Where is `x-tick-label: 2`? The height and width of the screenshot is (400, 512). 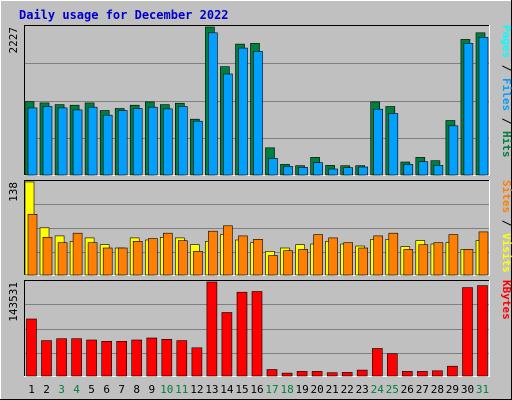 x-tick-label: 2 is located at coordinates (46, 389).